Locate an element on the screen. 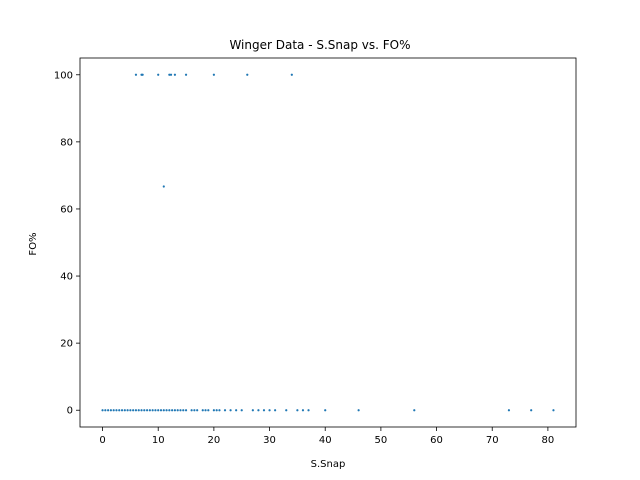 The height and width of the screenshot is (480, 640). x-tick-label: 0 is located at coordinates (102, 440).